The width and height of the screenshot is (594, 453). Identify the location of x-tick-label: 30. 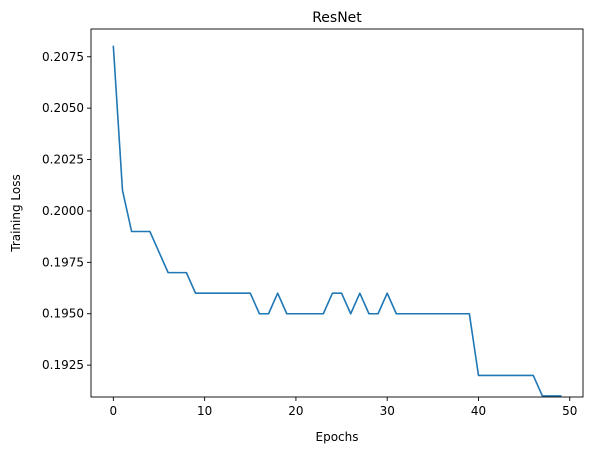
(387, 411).